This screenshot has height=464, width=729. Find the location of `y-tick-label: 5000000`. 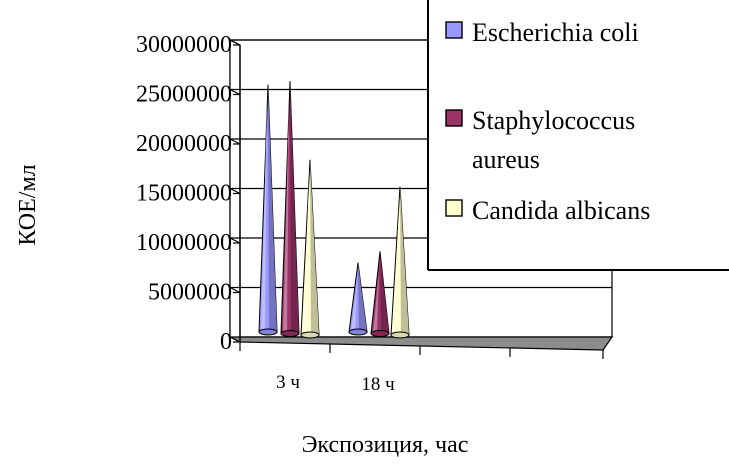

y-tick-label: 5000000 is located at coordinates (190, 293).